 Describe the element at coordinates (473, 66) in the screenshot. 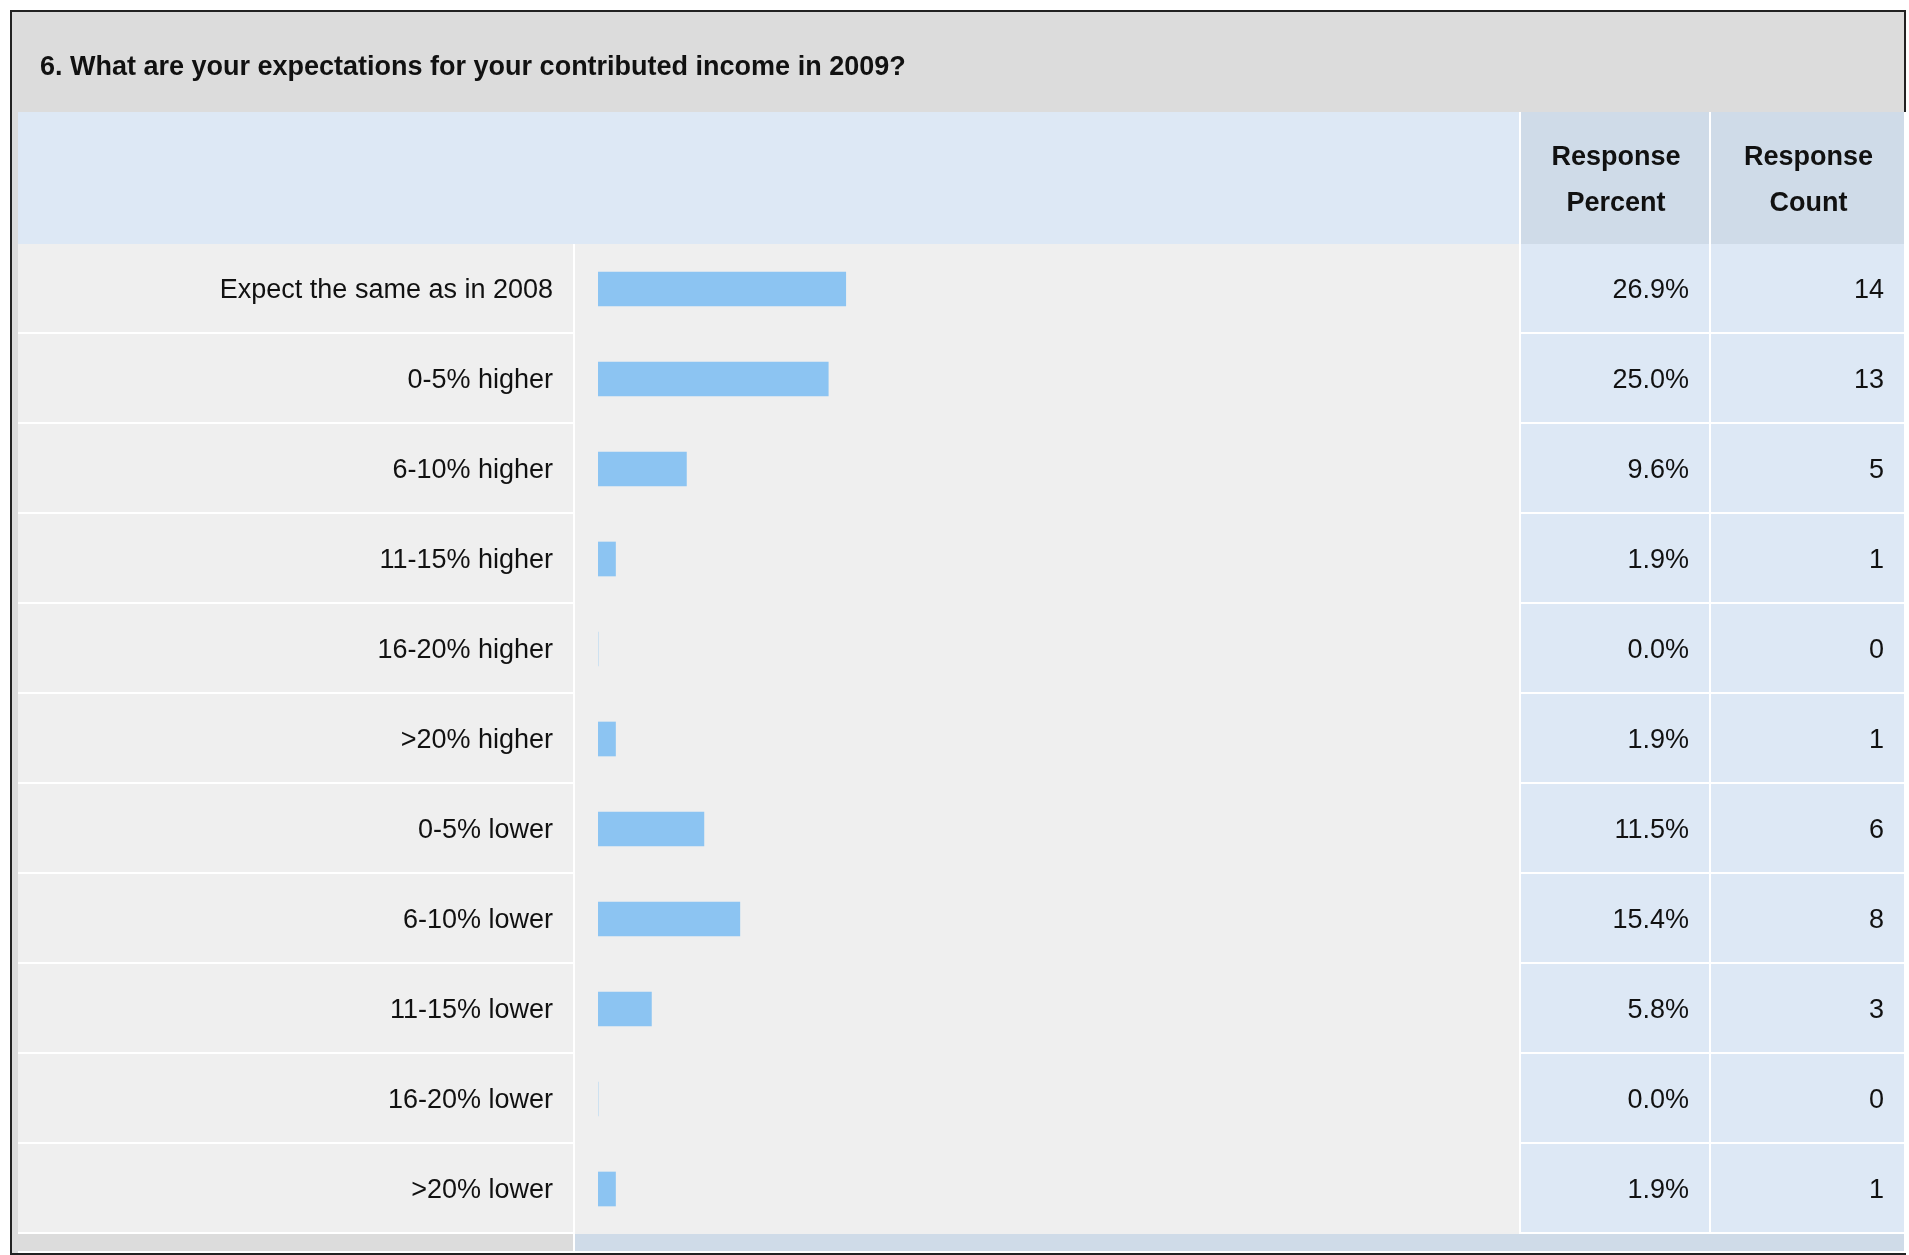

I see `chart-title: 6. What are your expectations for your contributed income in 2009?` at that location.